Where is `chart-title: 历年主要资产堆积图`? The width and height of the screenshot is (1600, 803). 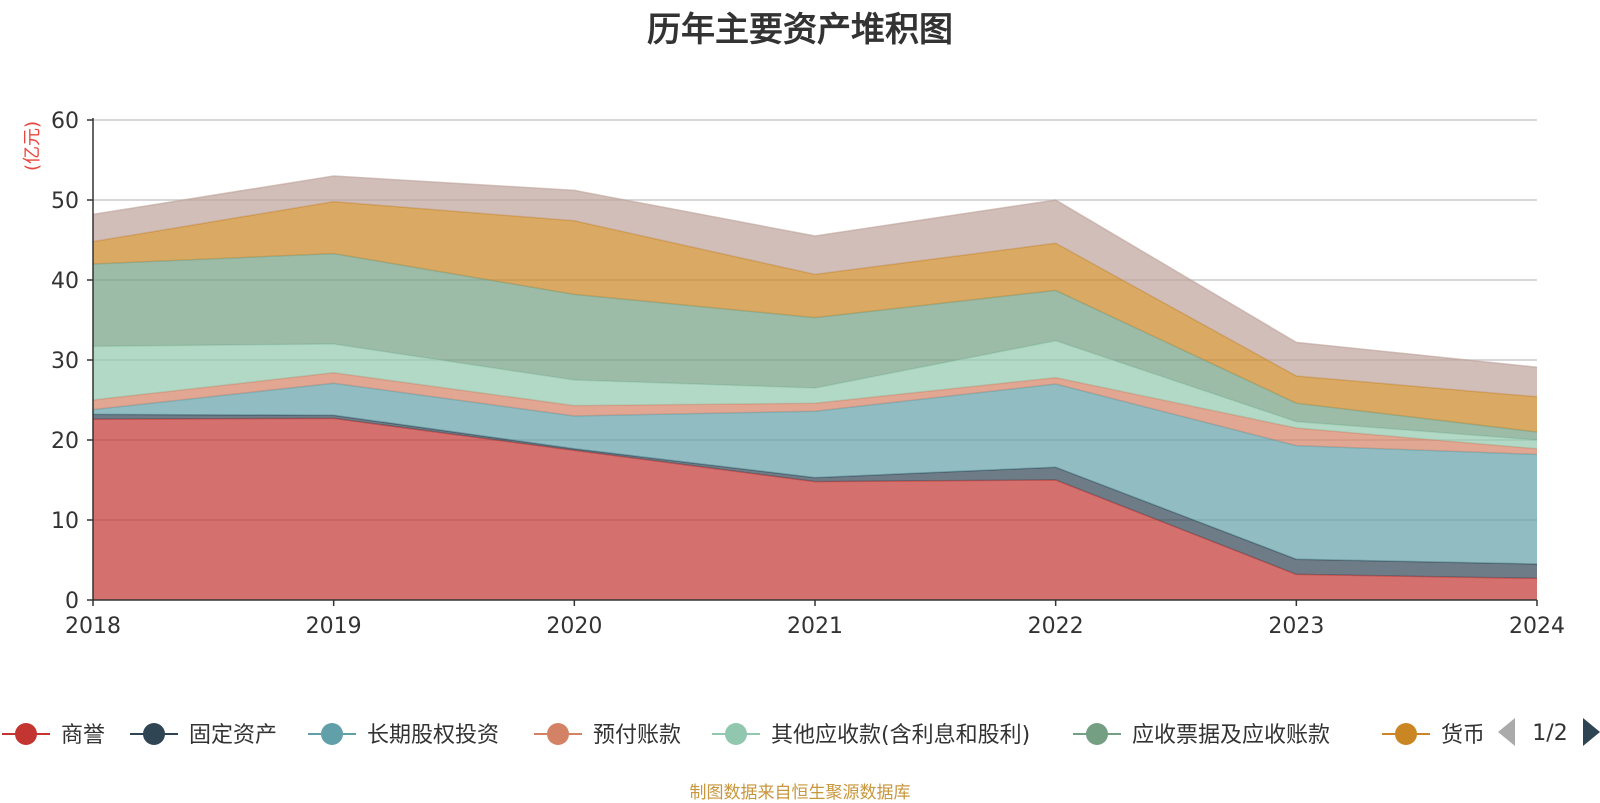 chart-title: 历年主要资产堆积图 is located at coordinates (800, 30).